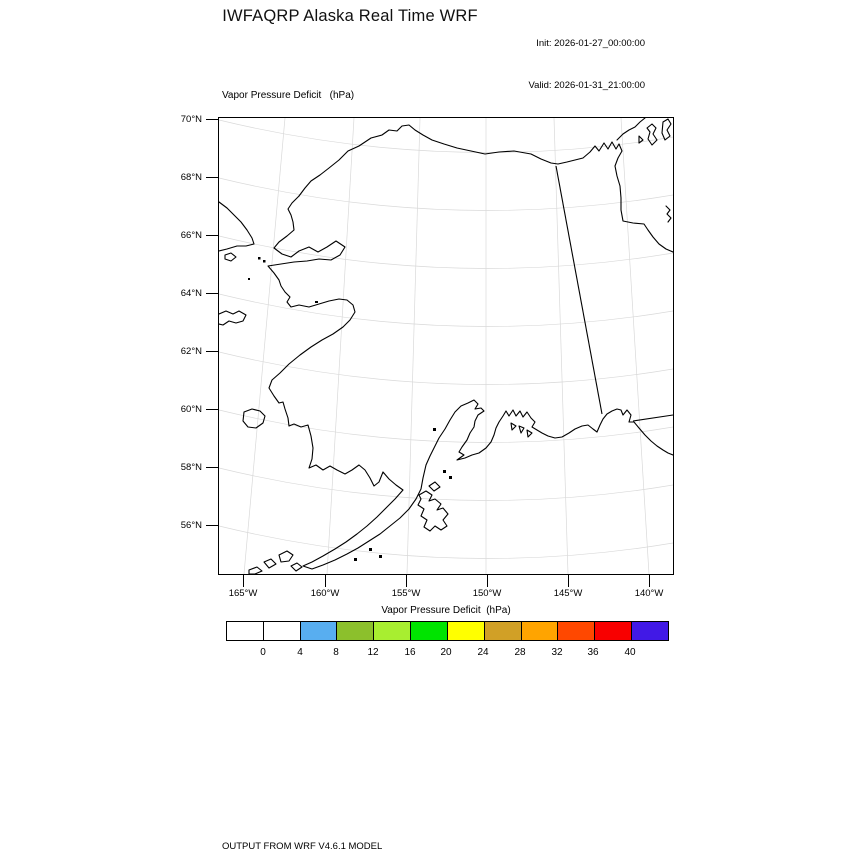 The image size is (850, 850). I want to click on colorbar-tick-label: 28, so click(520, 652).